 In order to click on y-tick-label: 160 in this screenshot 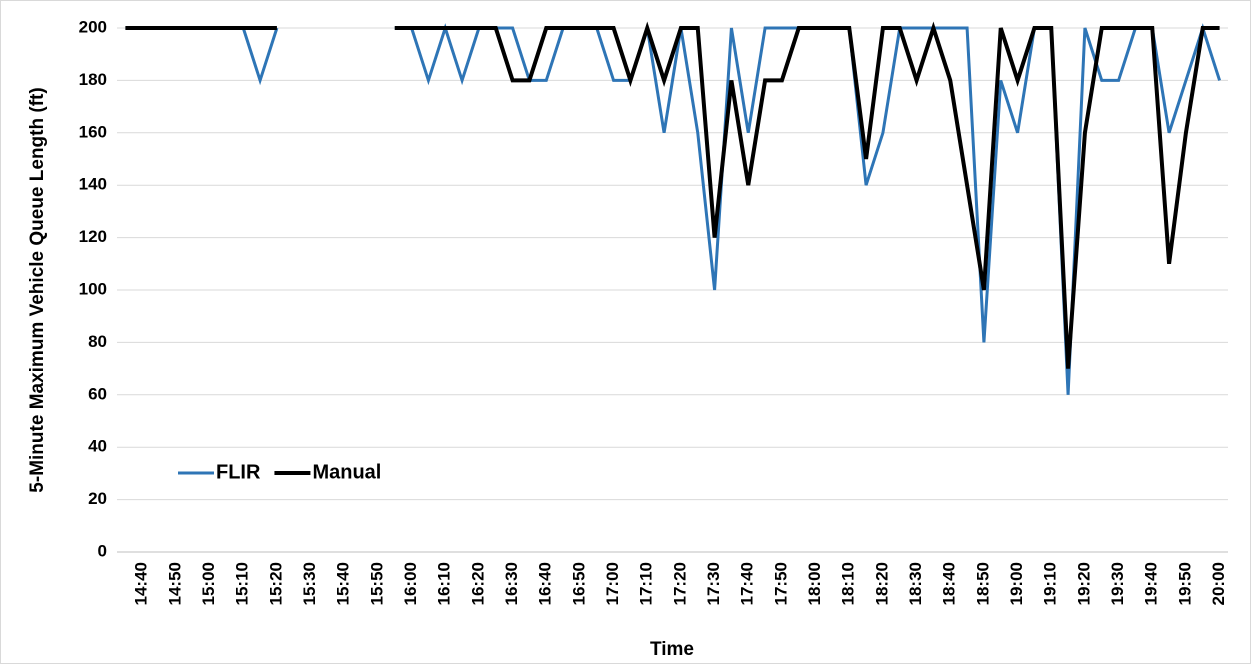, I will do `click(93, 131)`.